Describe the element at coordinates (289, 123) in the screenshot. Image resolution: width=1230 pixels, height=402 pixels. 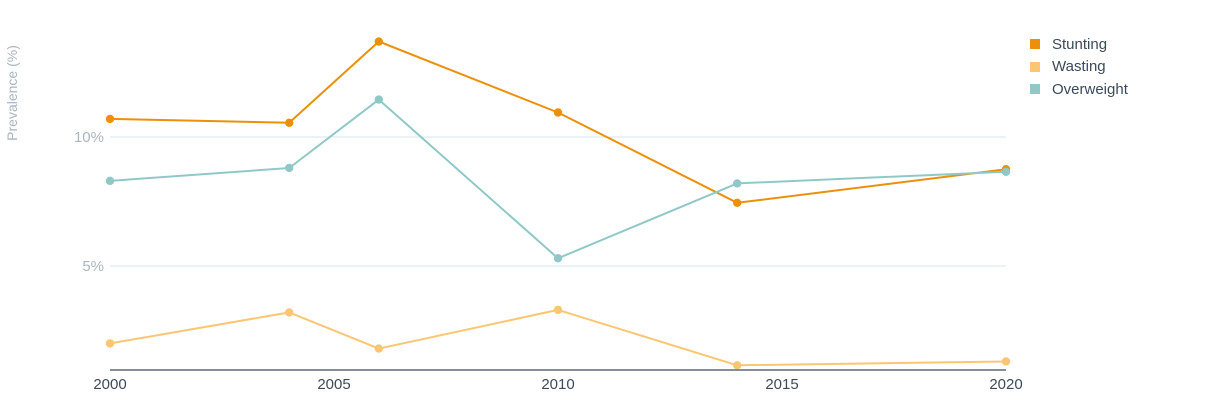
I see `data-point-stunting-2004` at that location.